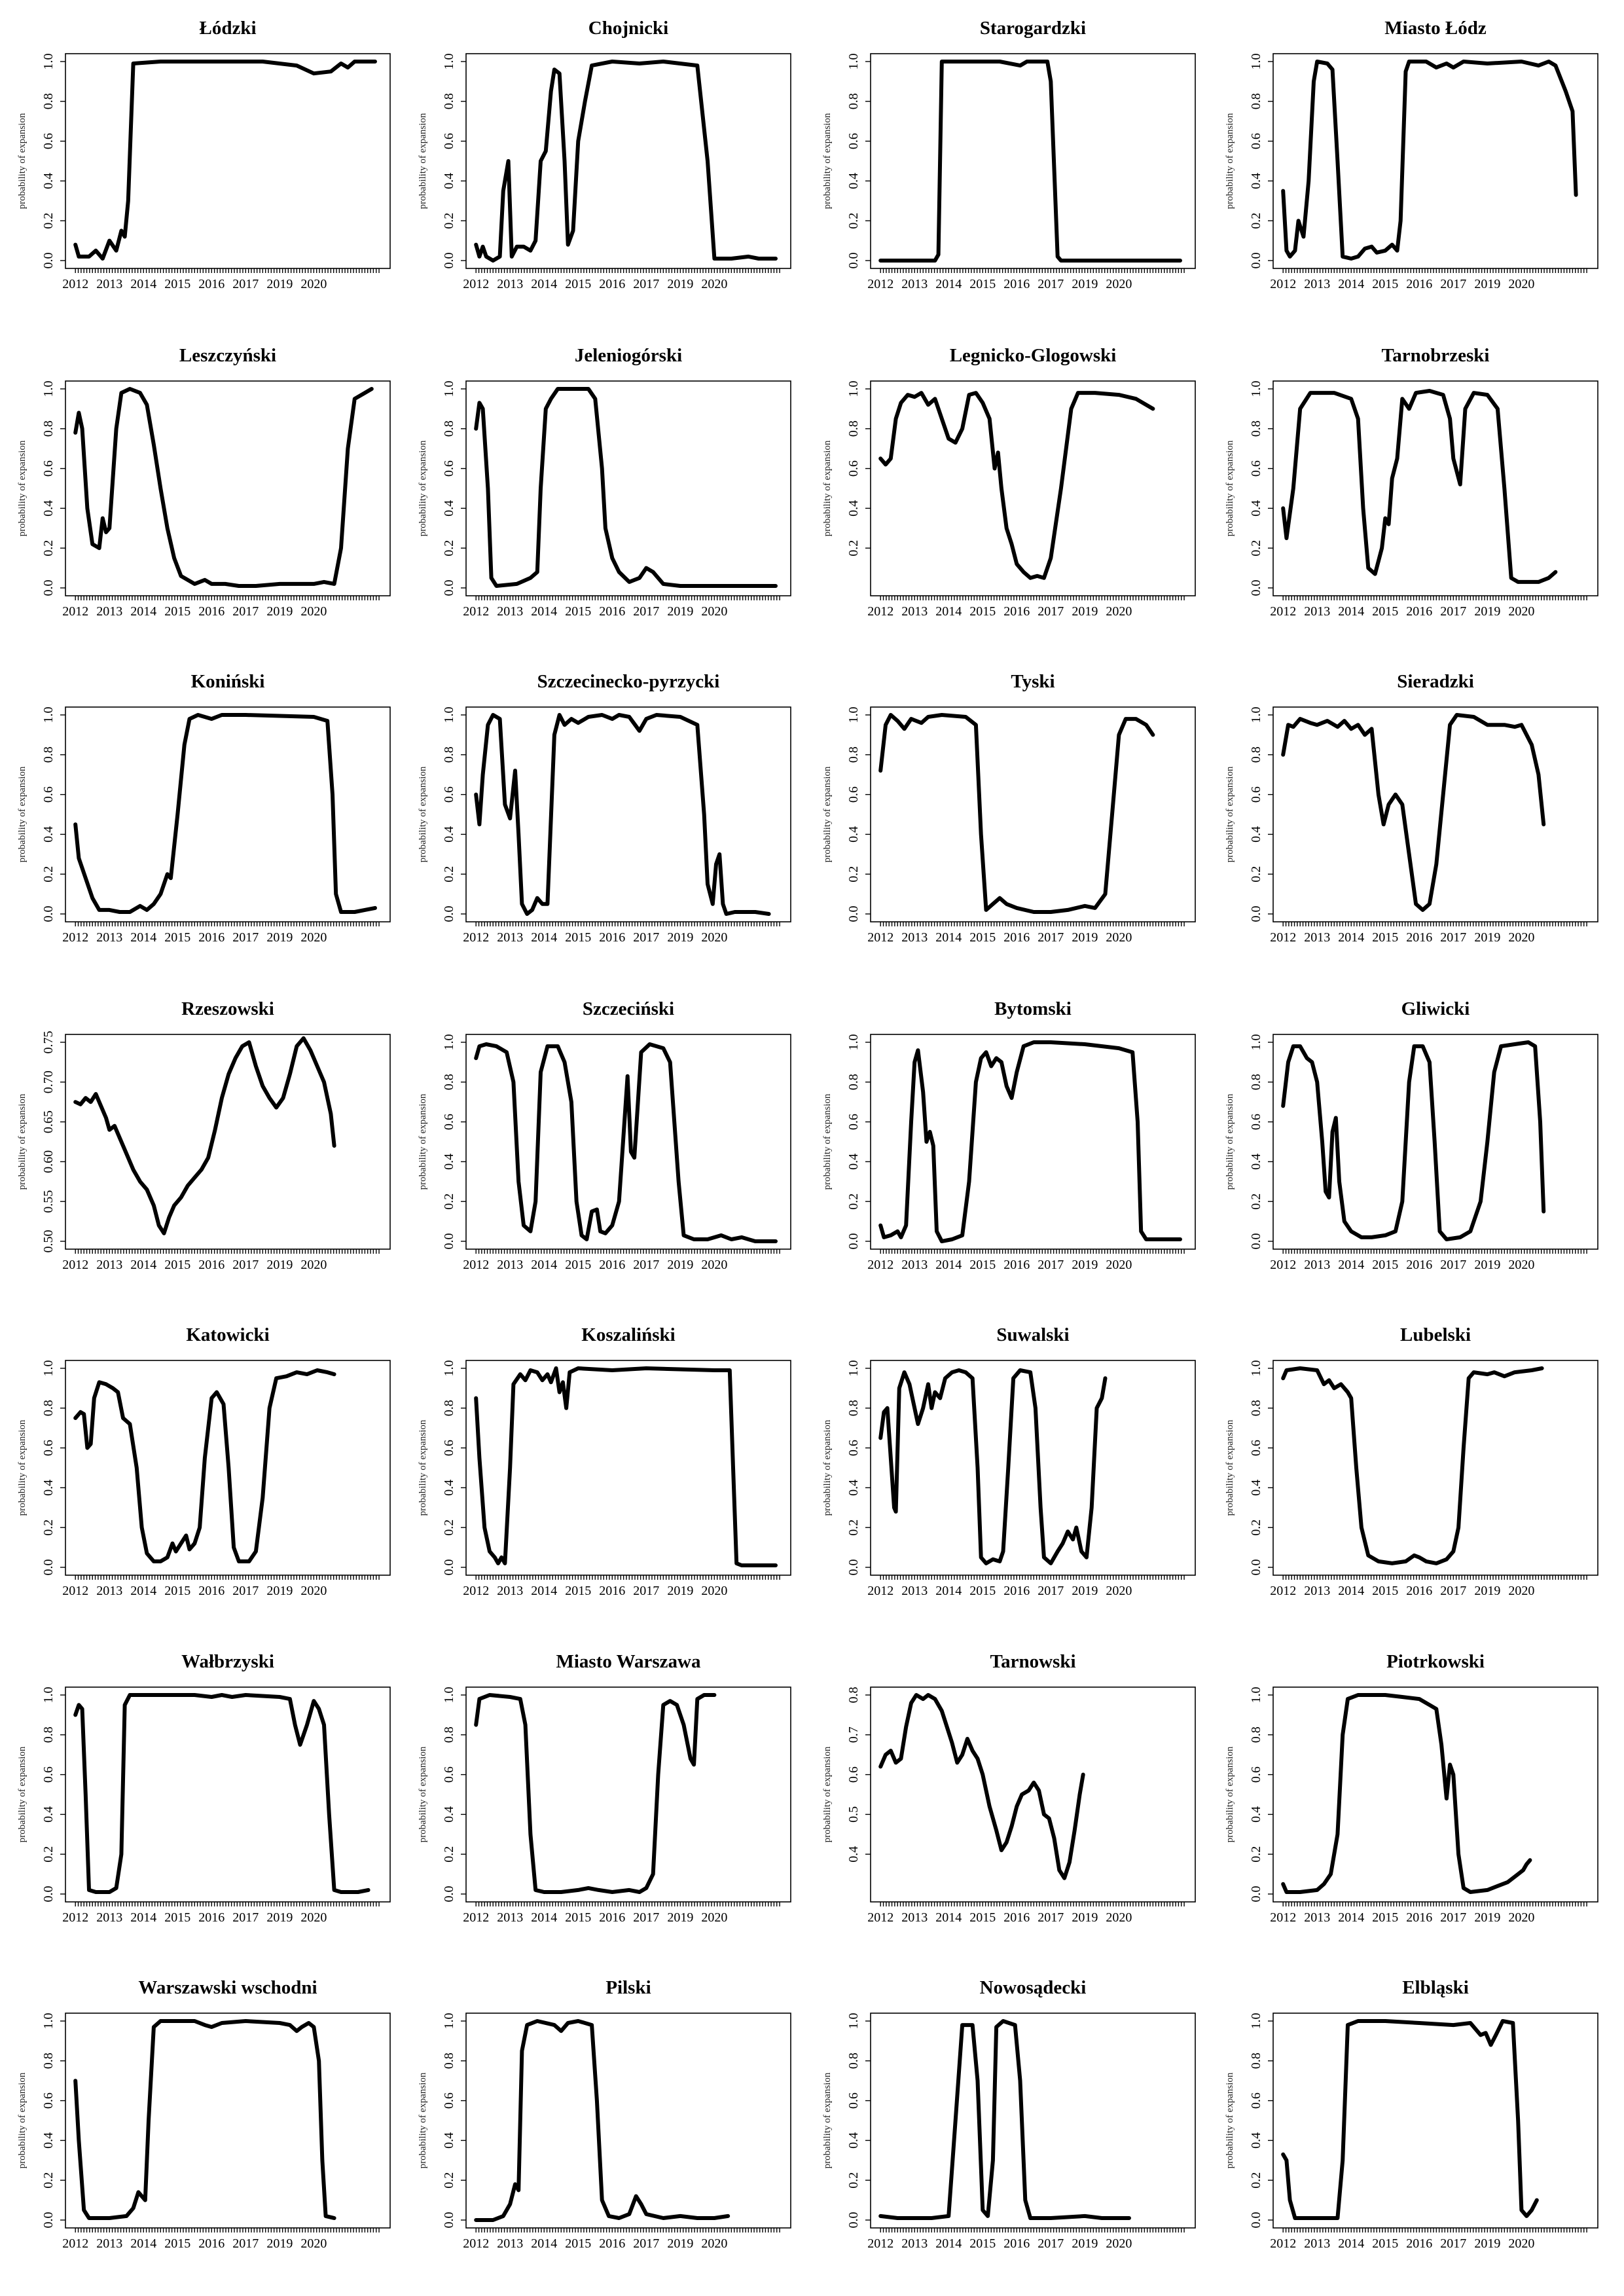  What do you see at coordinates (1033, 28) in the screenshot?
I see `chart-title: Starogardzki` at bounding box center [1033, 28].